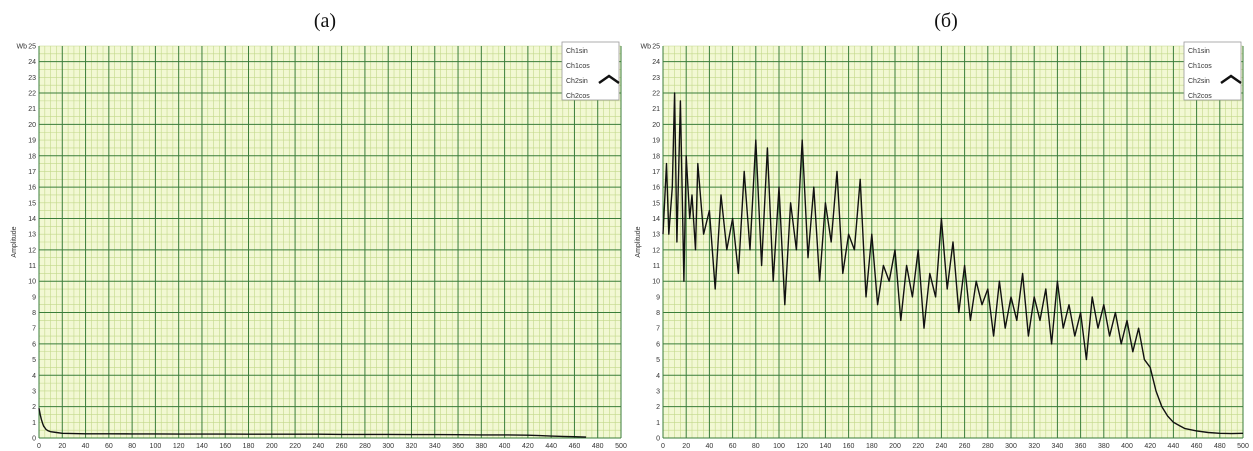 This screenshot has width=1253, height=451. What do you see at coordinates (656, 78) in the screenshot?
I see `y-tick-label: 23` at bounding box center [656, 78].